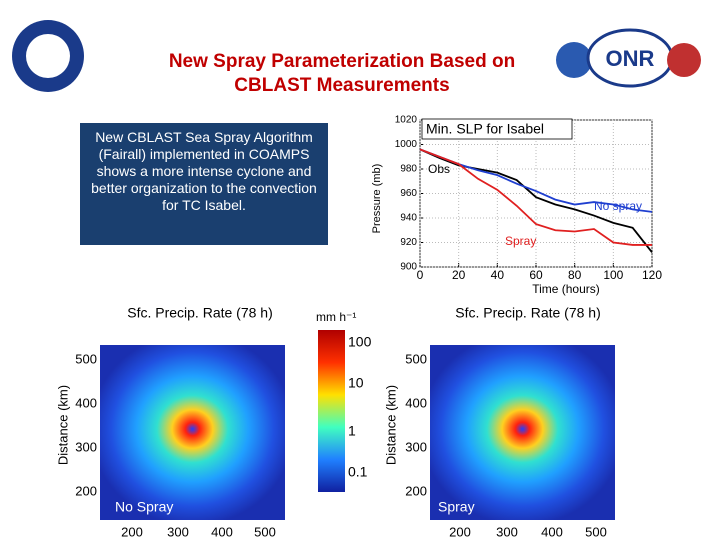 The width and height of the screenshot is (720, 545). I want to click on colorbar-tick: 1, so click(352, 431).